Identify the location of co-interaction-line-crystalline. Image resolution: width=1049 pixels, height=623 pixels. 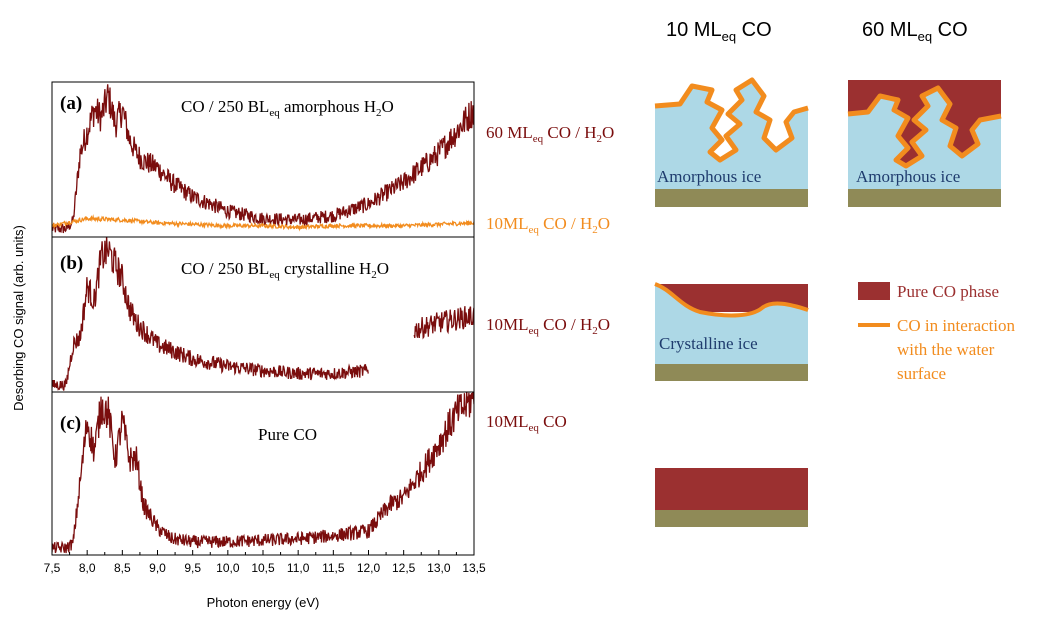
(731, 300).